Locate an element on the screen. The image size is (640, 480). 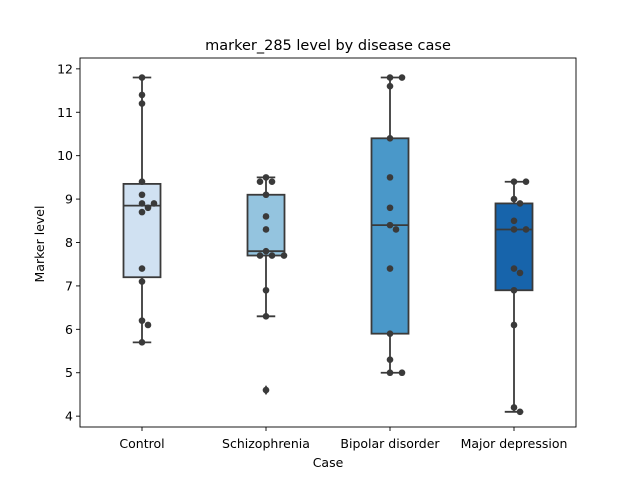
x-tick-label: Schizophrenia is located at coordinates (266, 443).